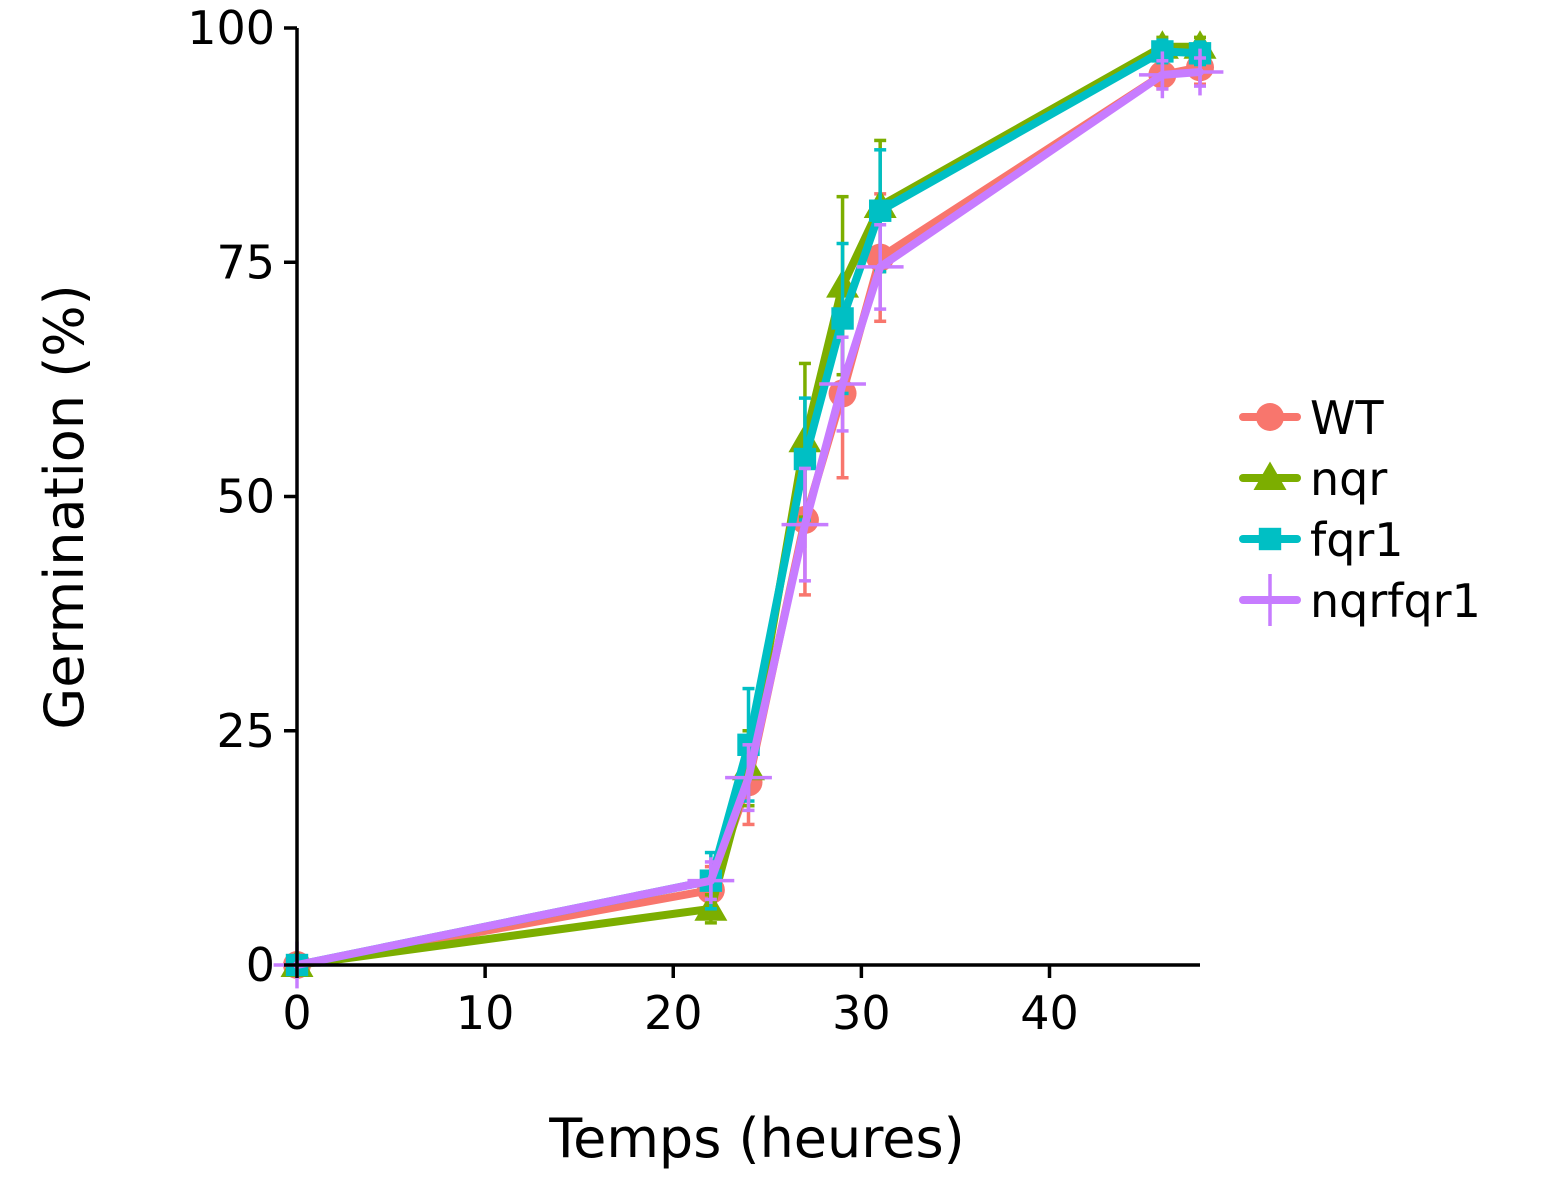 This screenshot has width=1560, height=1200. I want to click on y-axis-title: Germination (%), so click(64, 506).